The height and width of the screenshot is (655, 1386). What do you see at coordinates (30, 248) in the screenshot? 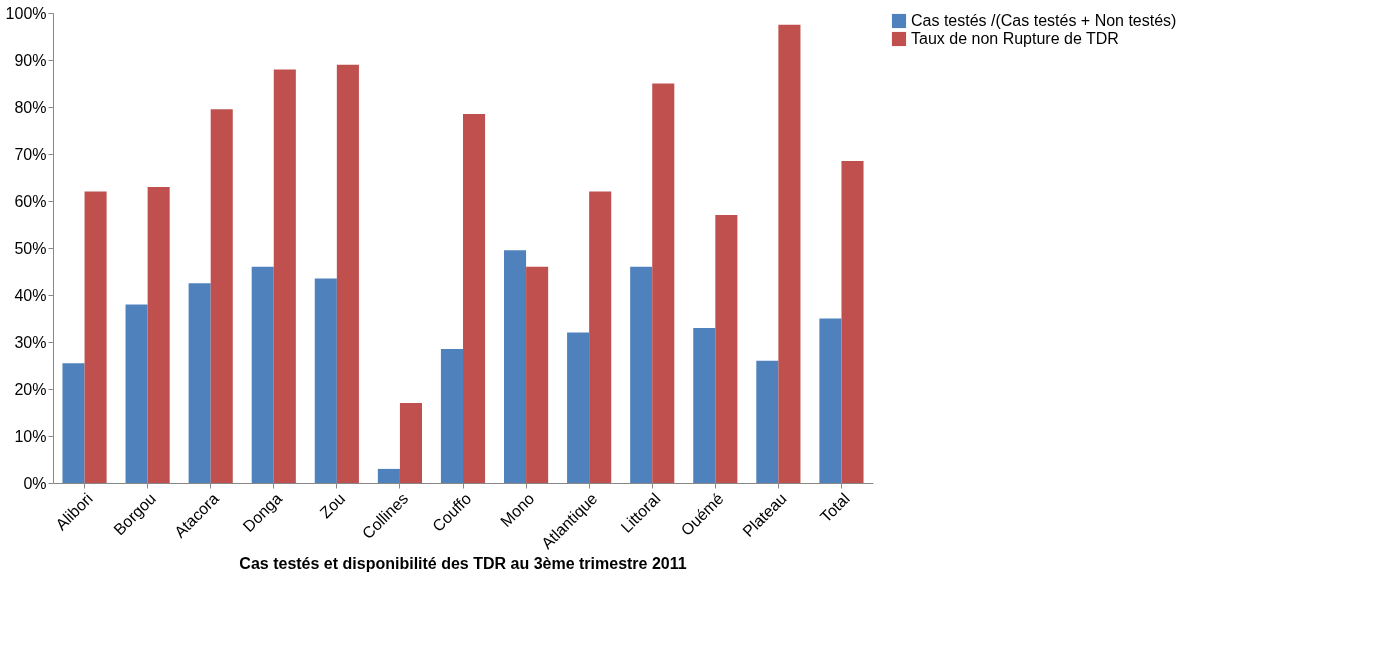
I see `y-tick-label: 50%` at bounding box center [30, 248].